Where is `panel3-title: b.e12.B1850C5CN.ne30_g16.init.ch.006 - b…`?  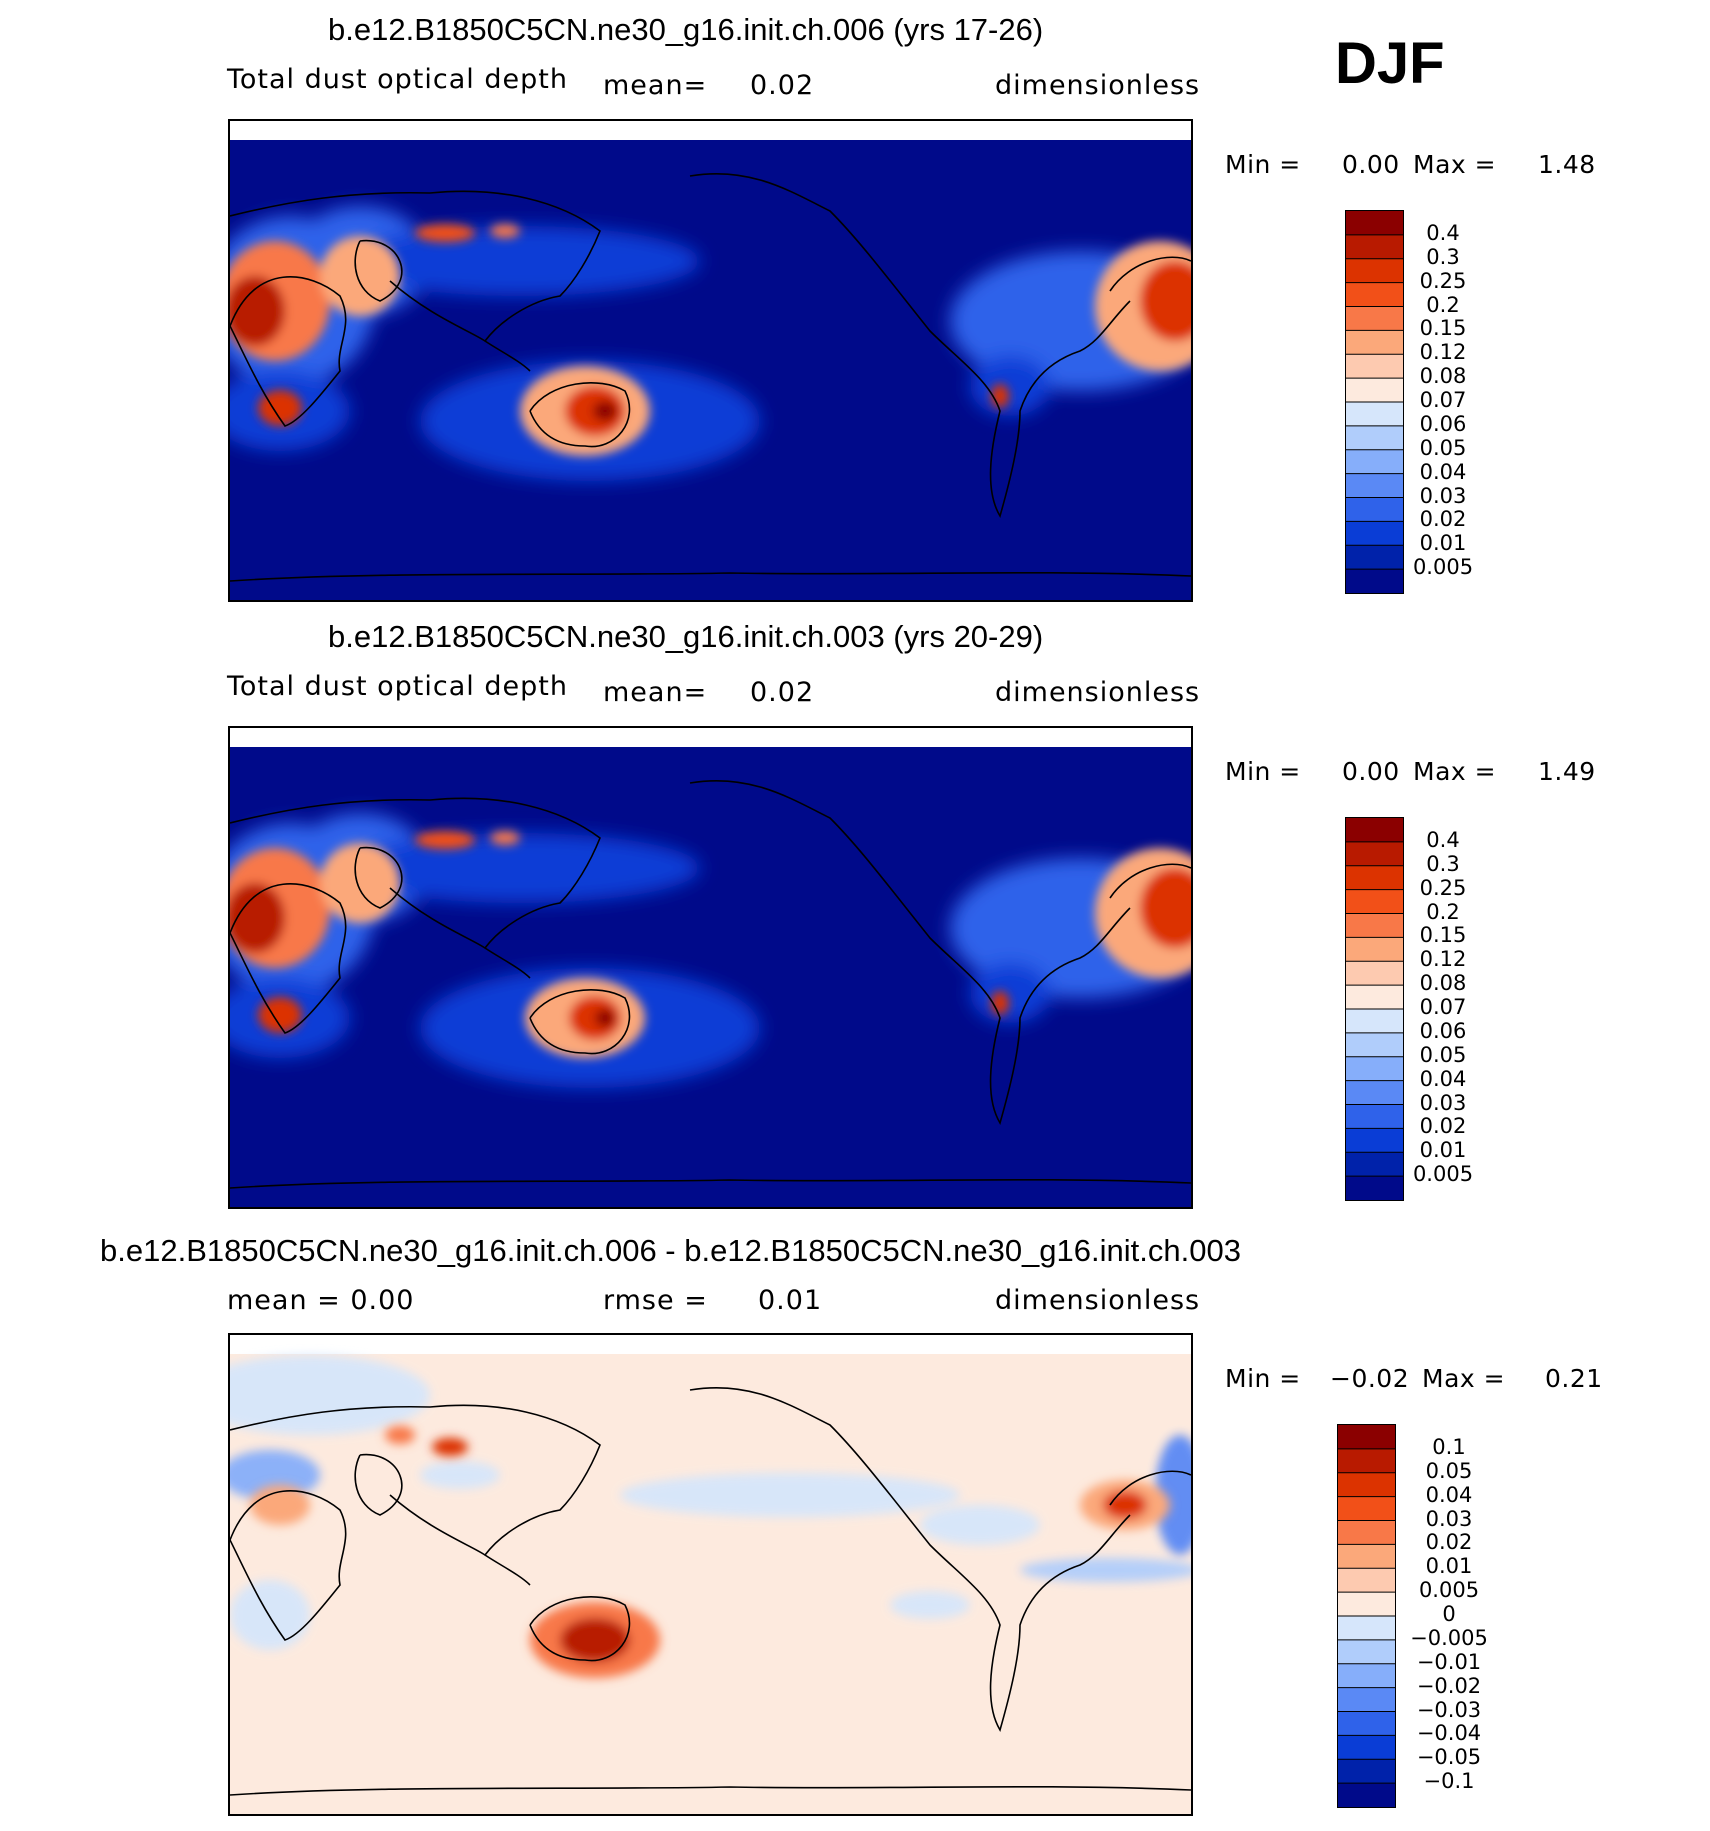
panel3-title: b.e12.B1850C5CN.ne30_g16.init.ch.006 - b… is located at coordinates (670, 1250).